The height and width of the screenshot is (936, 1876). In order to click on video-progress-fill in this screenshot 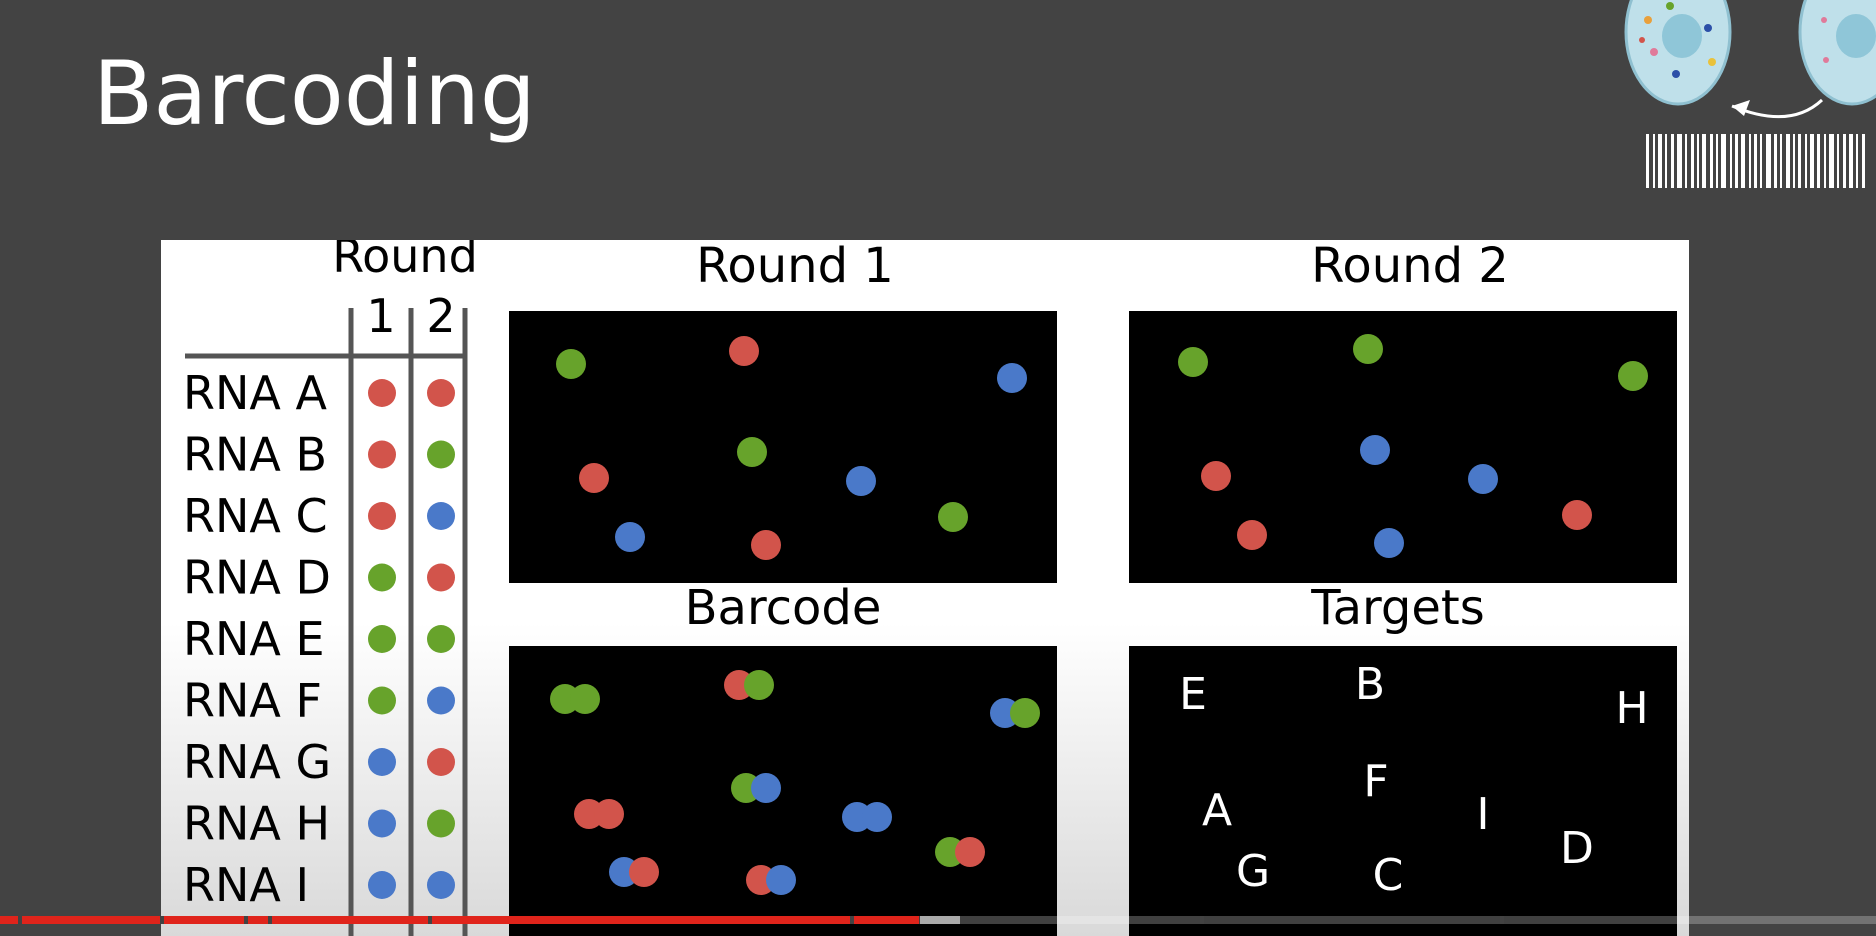, I will do `click(460, 920)`.